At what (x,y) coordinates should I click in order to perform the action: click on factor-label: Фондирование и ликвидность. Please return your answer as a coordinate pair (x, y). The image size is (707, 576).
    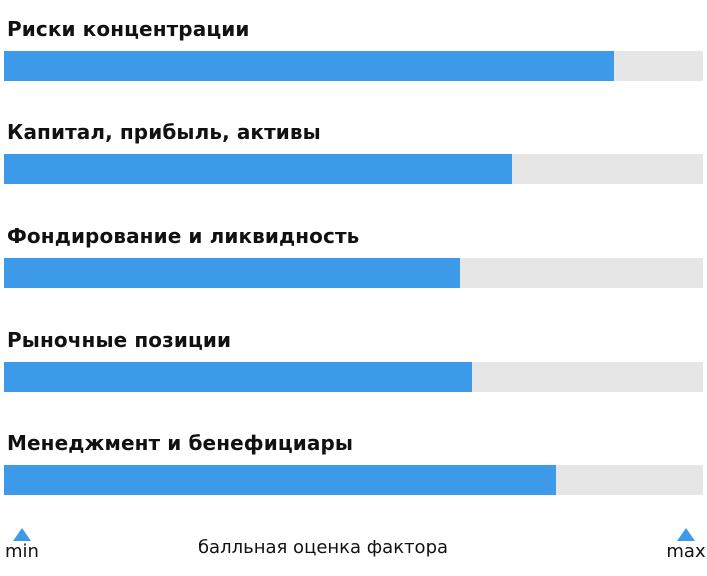
    Looking at the image, I should click on (183, 236).